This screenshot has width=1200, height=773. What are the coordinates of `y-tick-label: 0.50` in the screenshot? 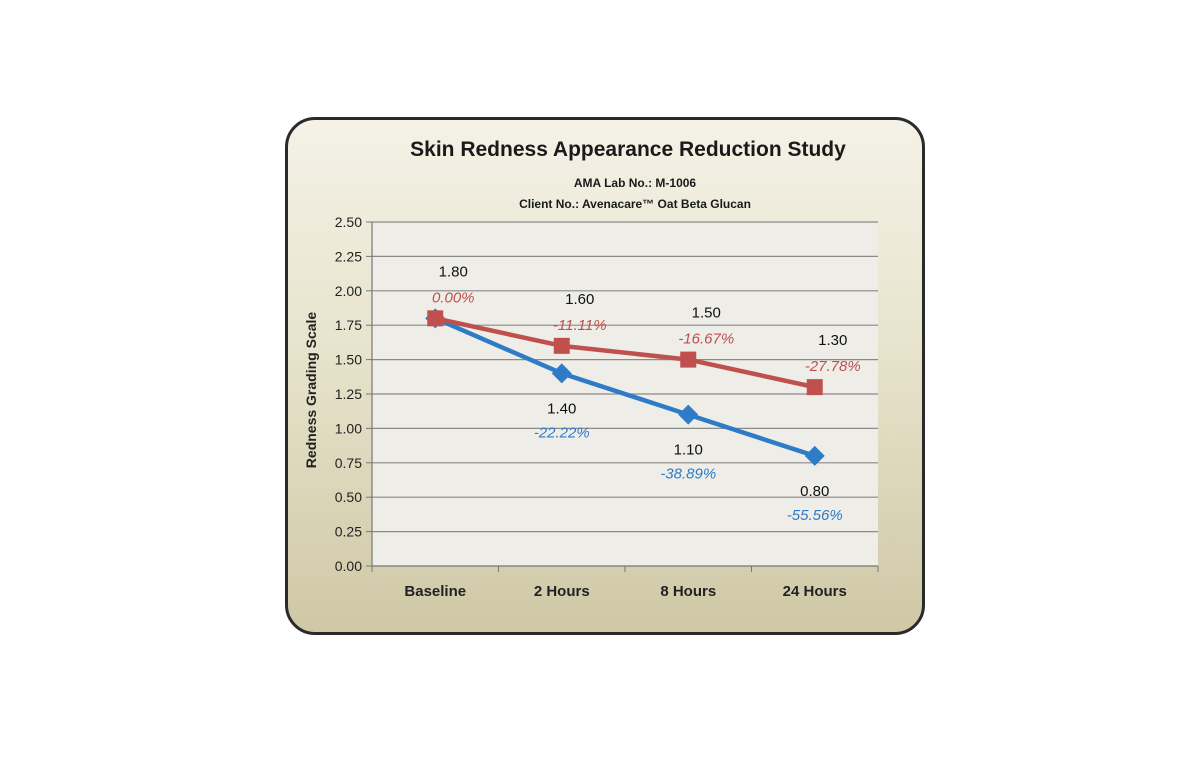 It's located at (348, 497).